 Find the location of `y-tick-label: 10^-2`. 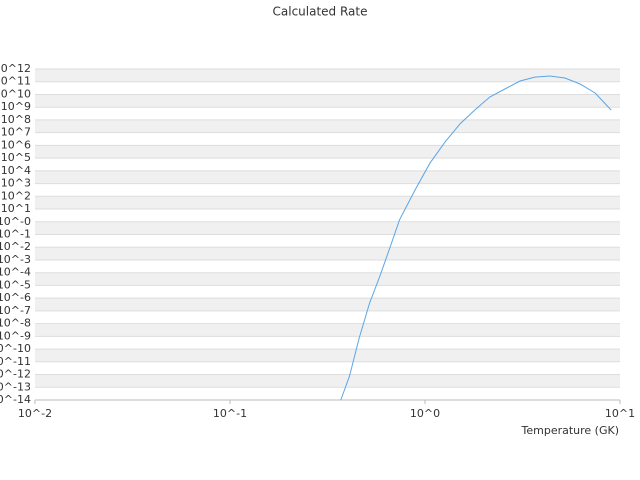

y-tick-label: 10^-2 is located at coordinates (15, 246).